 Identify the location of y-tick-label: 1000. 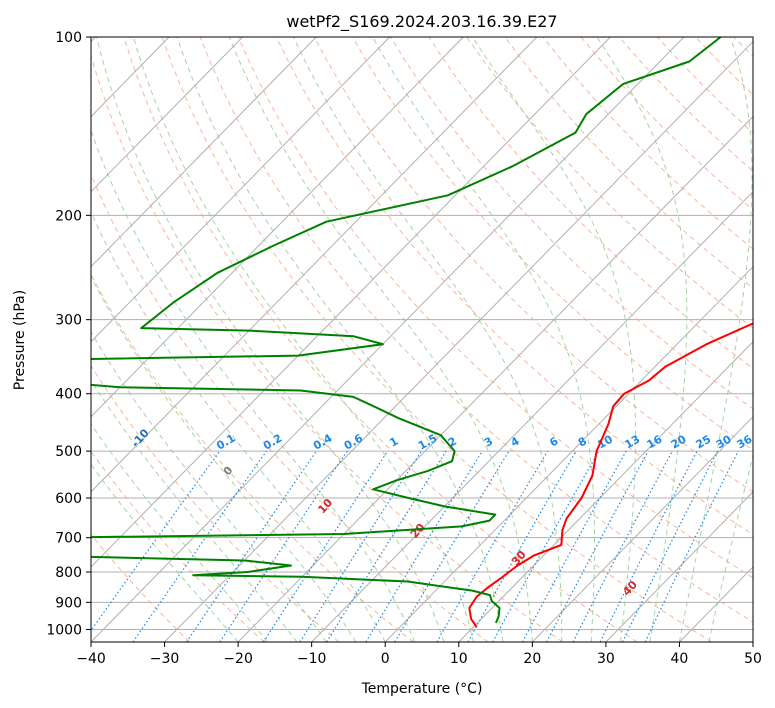
(64, 630).